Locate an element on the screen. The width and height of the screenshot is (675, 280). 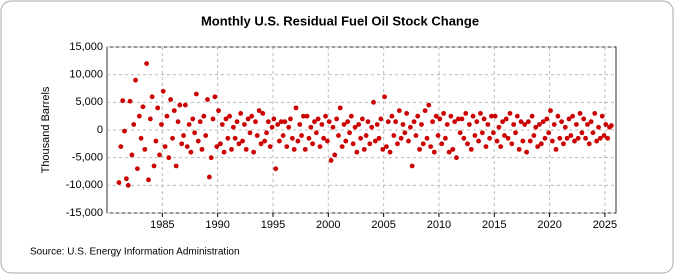
x-tick-label: 1995 is located at coordinates (273, 225).